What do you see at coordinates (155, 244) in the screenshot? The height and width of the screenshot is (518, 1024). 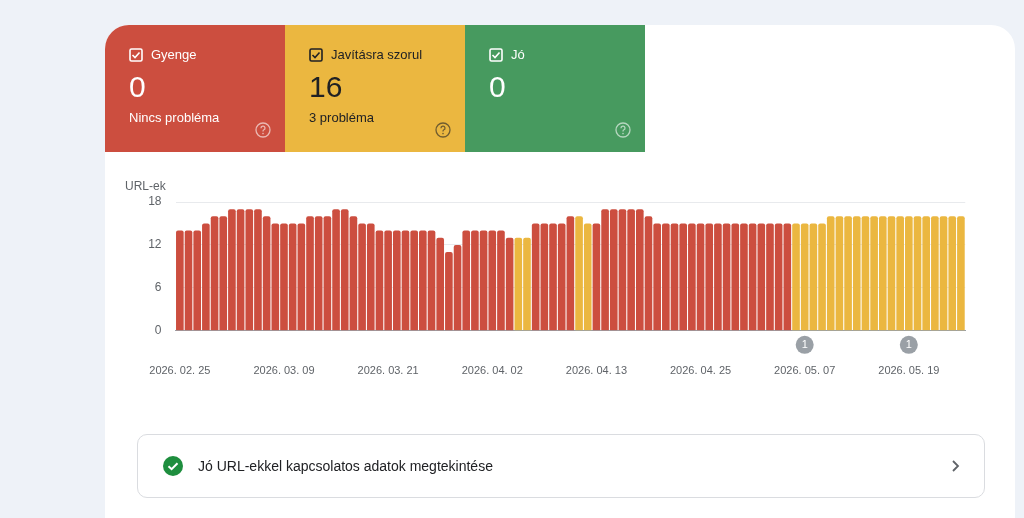 I see `y-tick-label: 12` at bounding box center [155, 244].